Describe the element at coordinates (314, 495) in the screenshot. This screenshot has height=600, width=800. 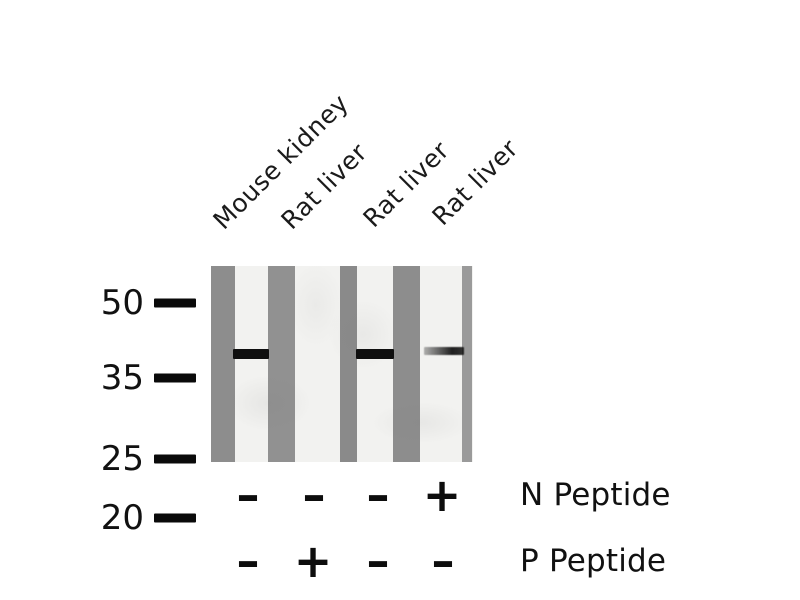
I see `n-peptide-row-sign-lane-2: –` at that location.